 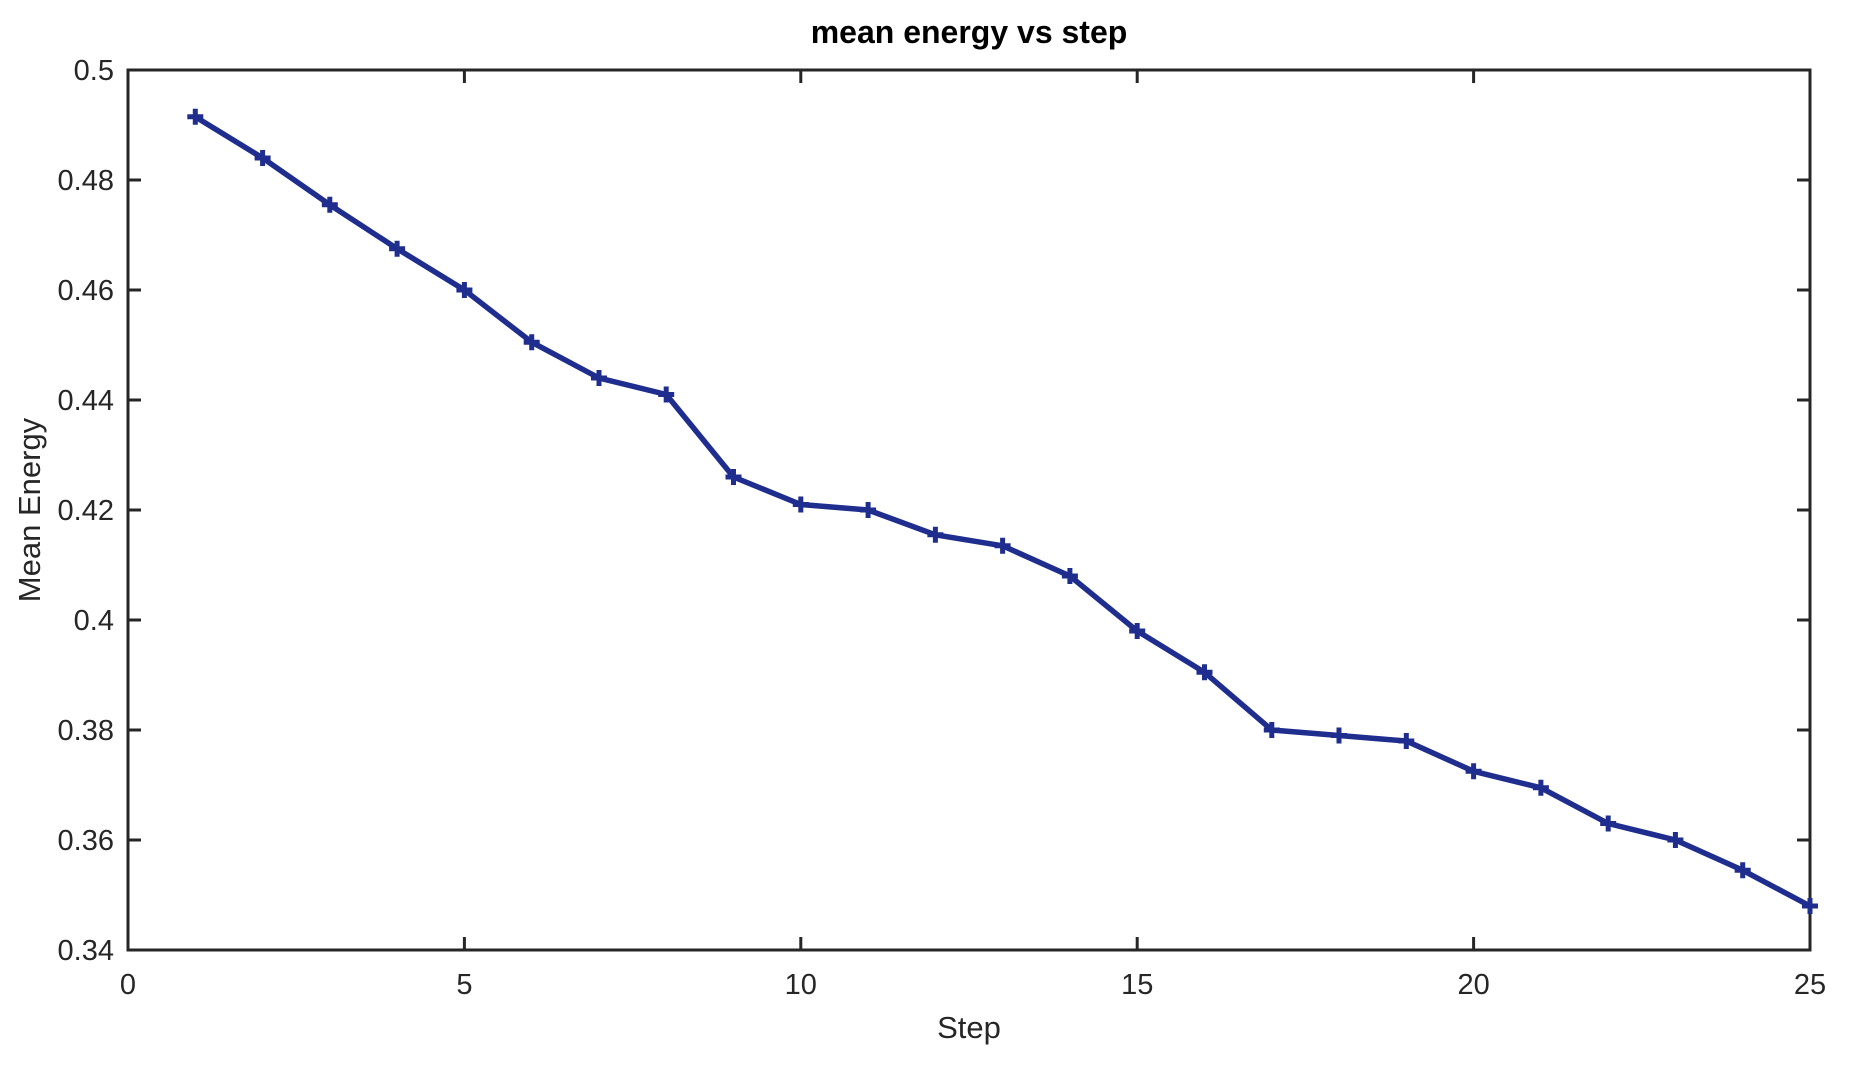 What do you see at coordinates (1810, 985) in the screenshot?
I see `x-tick-label: 25` at bounding box center [1810, 985].